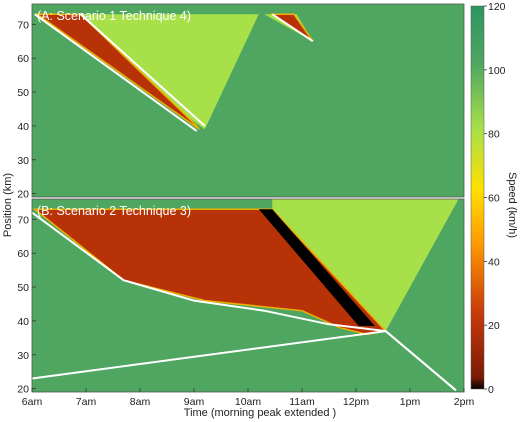  I want to click on panel-label: (B: Scenario 2 Technique 3), so click(114, 211).